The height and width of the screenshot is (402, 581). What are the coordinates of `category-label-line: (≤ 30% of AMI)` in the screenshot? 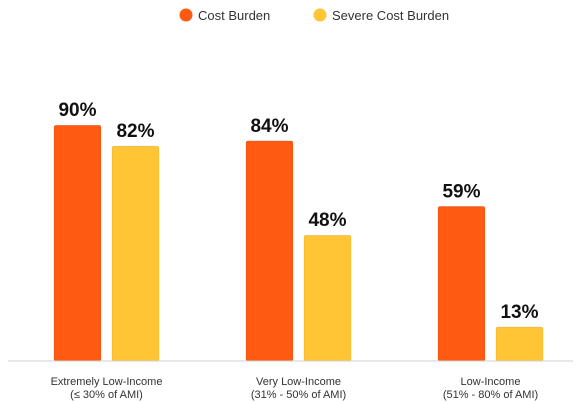 It's located at (106, 395).